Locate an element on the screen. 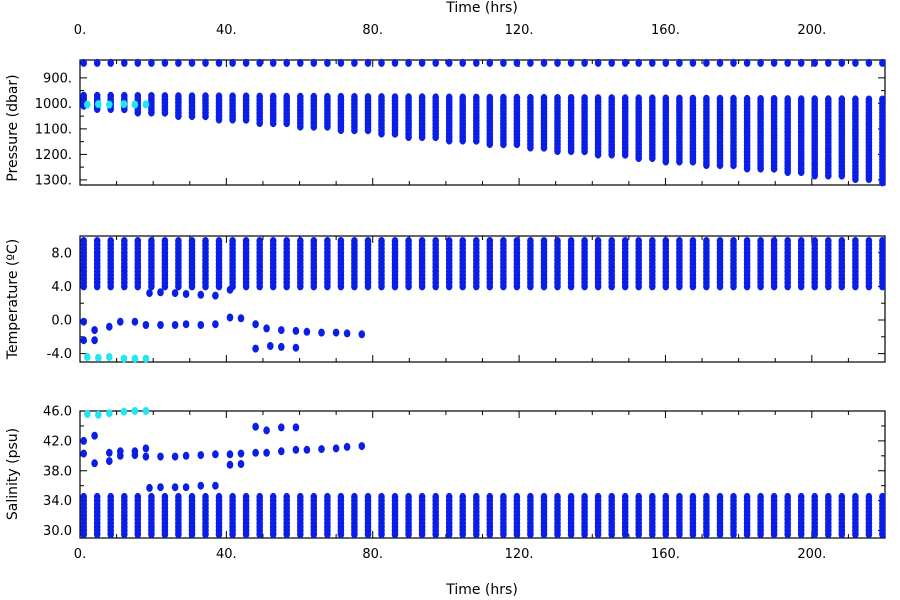 Image resolution: width=900 pixels, height=600 pixels. salinity-y-tick-label: 46.0 is located at coordinates (57, 412).